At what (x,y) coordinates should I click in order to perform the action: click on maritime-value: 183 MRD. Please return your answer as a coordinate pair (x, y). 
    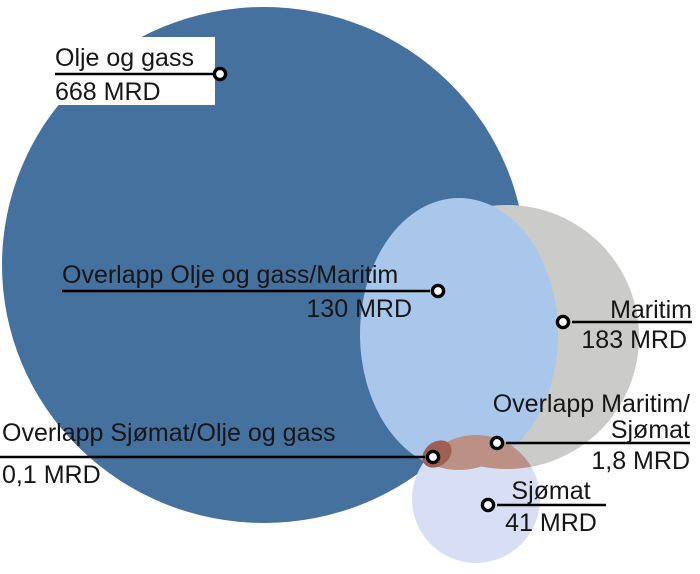
    Looking at the image, I should click on (634, 340).